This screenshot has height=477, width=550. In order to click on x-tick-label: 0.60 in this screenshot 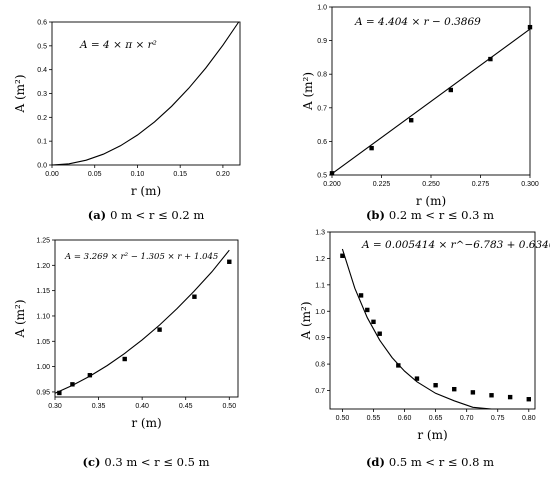, I will do `click(405, 418)`.